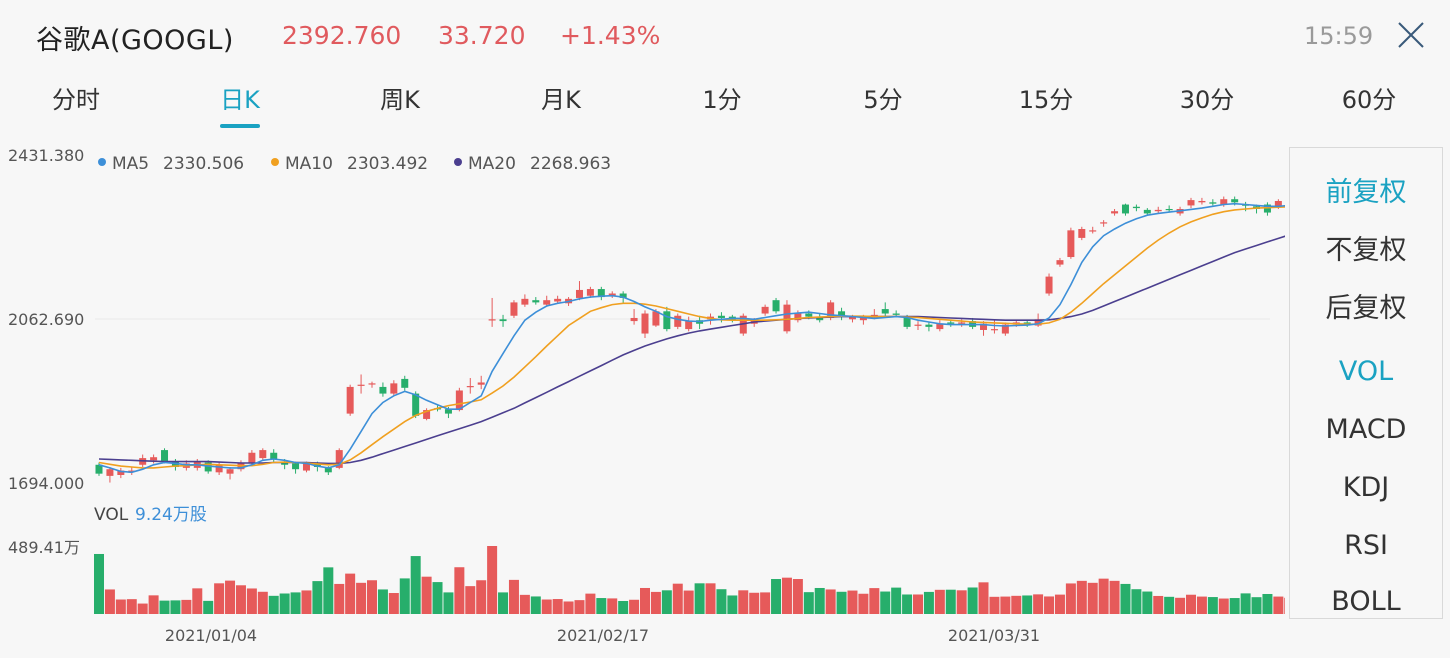 The height and width of the screenshot is (658, 1450). Describe the element at coordinates (44, 547) in the screenshot. I see `vol-max-label: 489.41万` at that location.